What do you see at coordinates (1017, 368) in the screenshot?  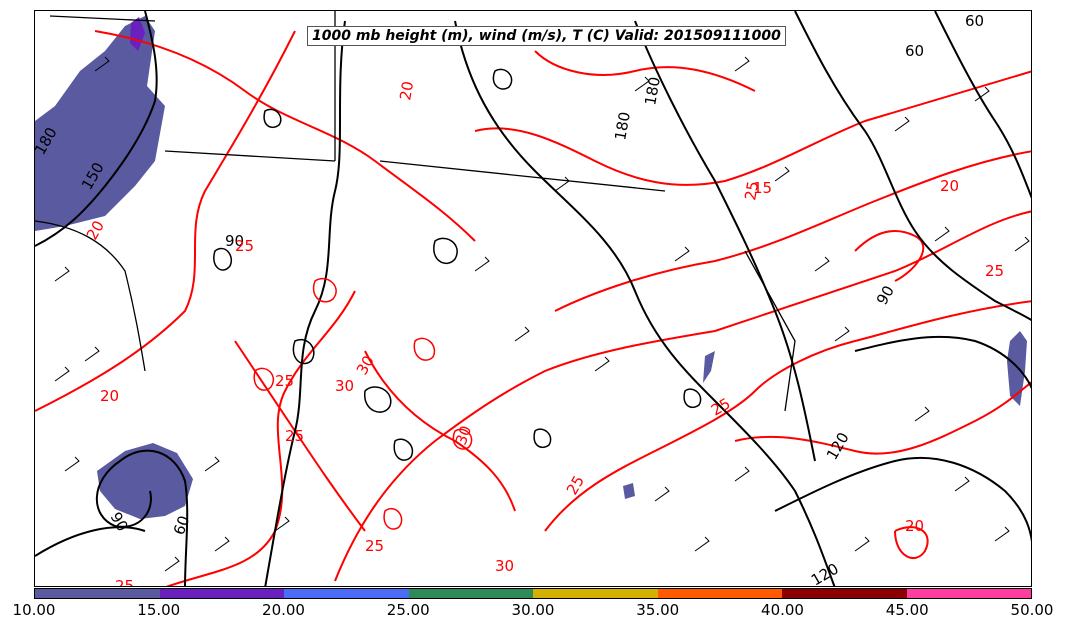 I see `shading-region-east` at bounding box center [1017, 368].